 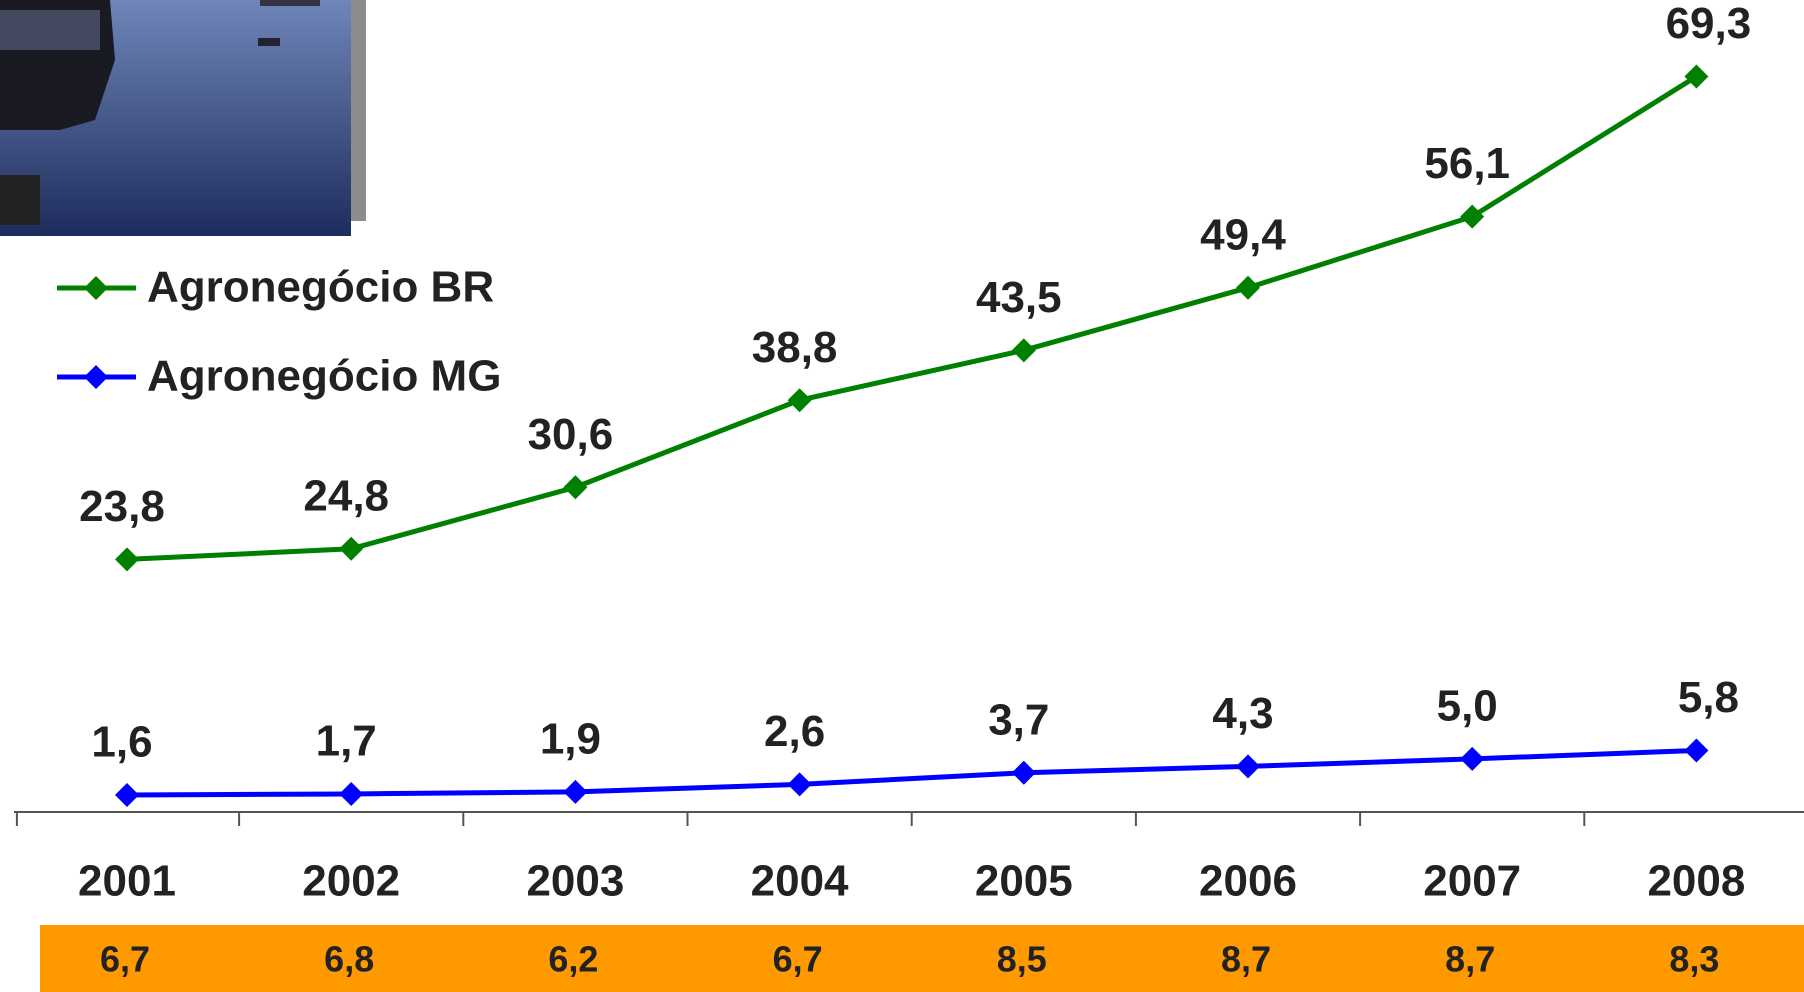 What do you see at coordinates (1696, 881) in the screenshot?
I see `x-tick-label: 2008` at bounding box center [1696, 881].